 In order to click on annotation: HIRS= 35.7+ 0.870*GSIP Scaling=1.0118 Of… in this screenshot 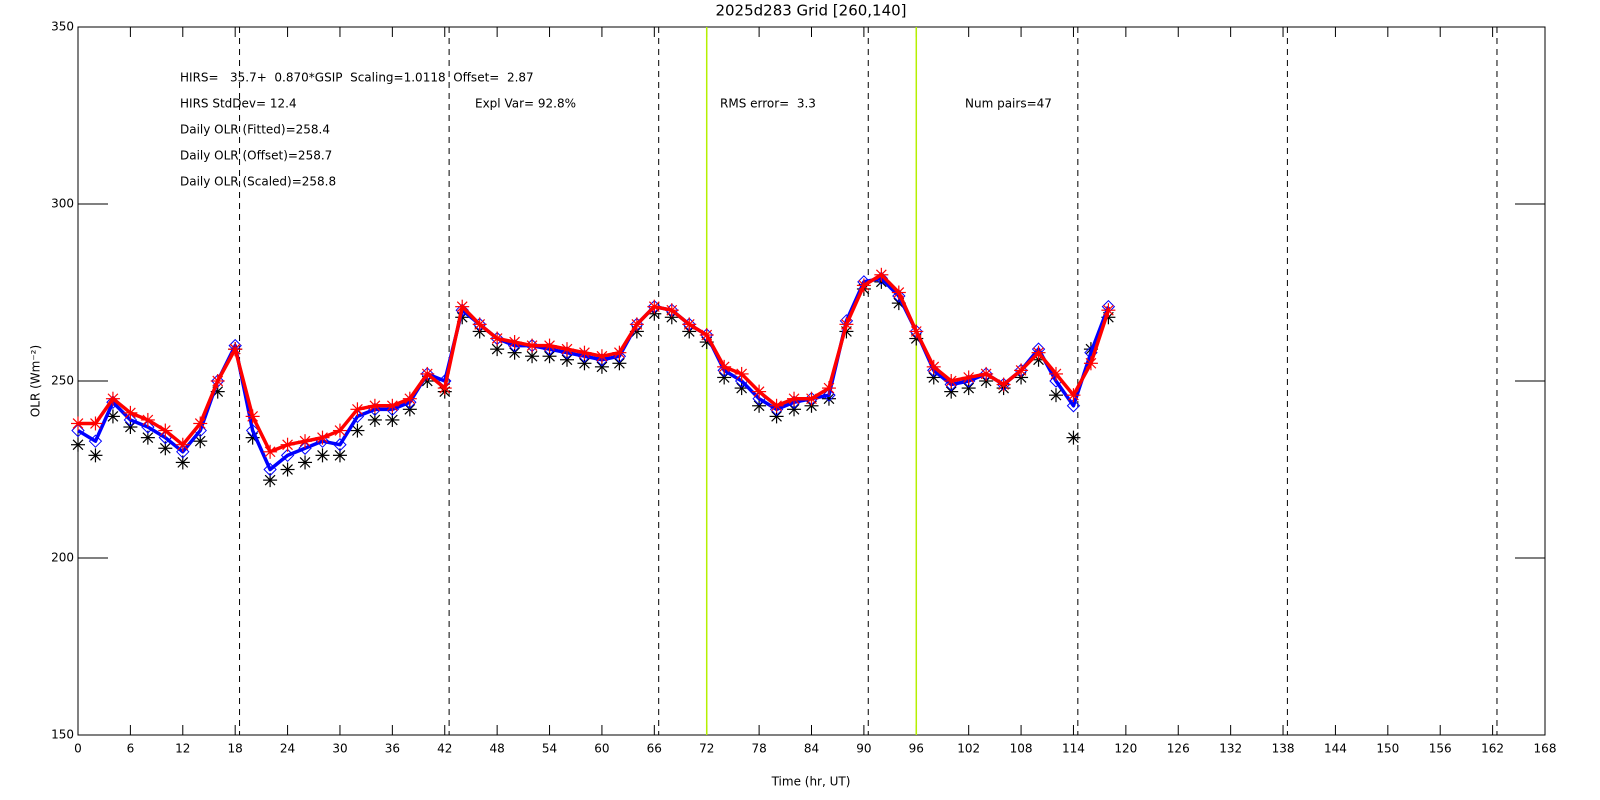, I will do `click(357, 78)`.